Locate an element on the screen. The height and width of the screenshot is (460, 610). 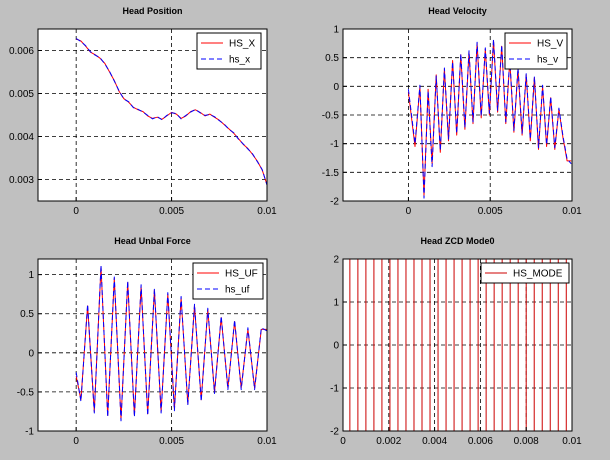
legend-label: HS_MODE is located at coordinates (538, 274).